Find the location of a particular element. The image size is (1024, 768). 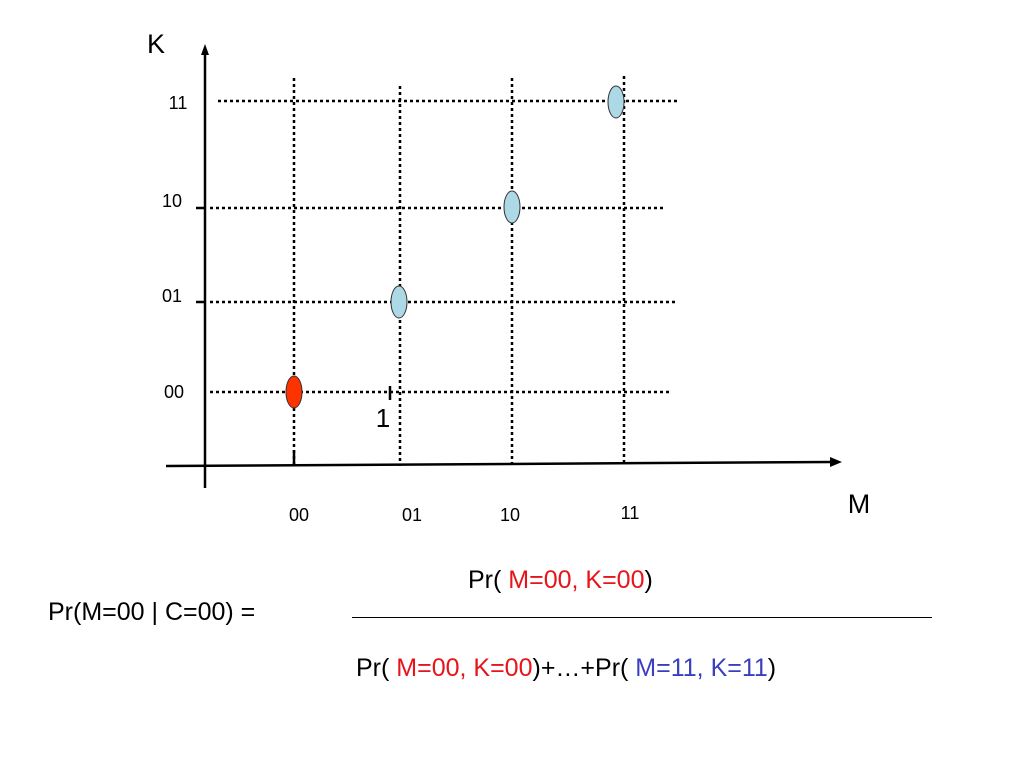

numerator-prefix: Pr( is located at coordinates (488, 580).